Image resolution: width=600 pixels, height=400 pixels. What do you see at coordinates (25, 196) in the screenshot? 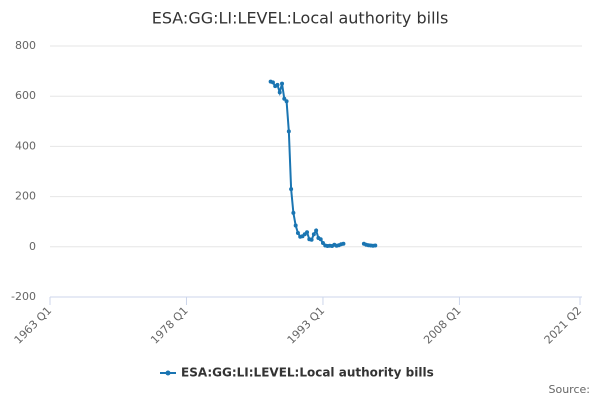
I see `y-tick-label: 200` at bounding box center [25, 196].